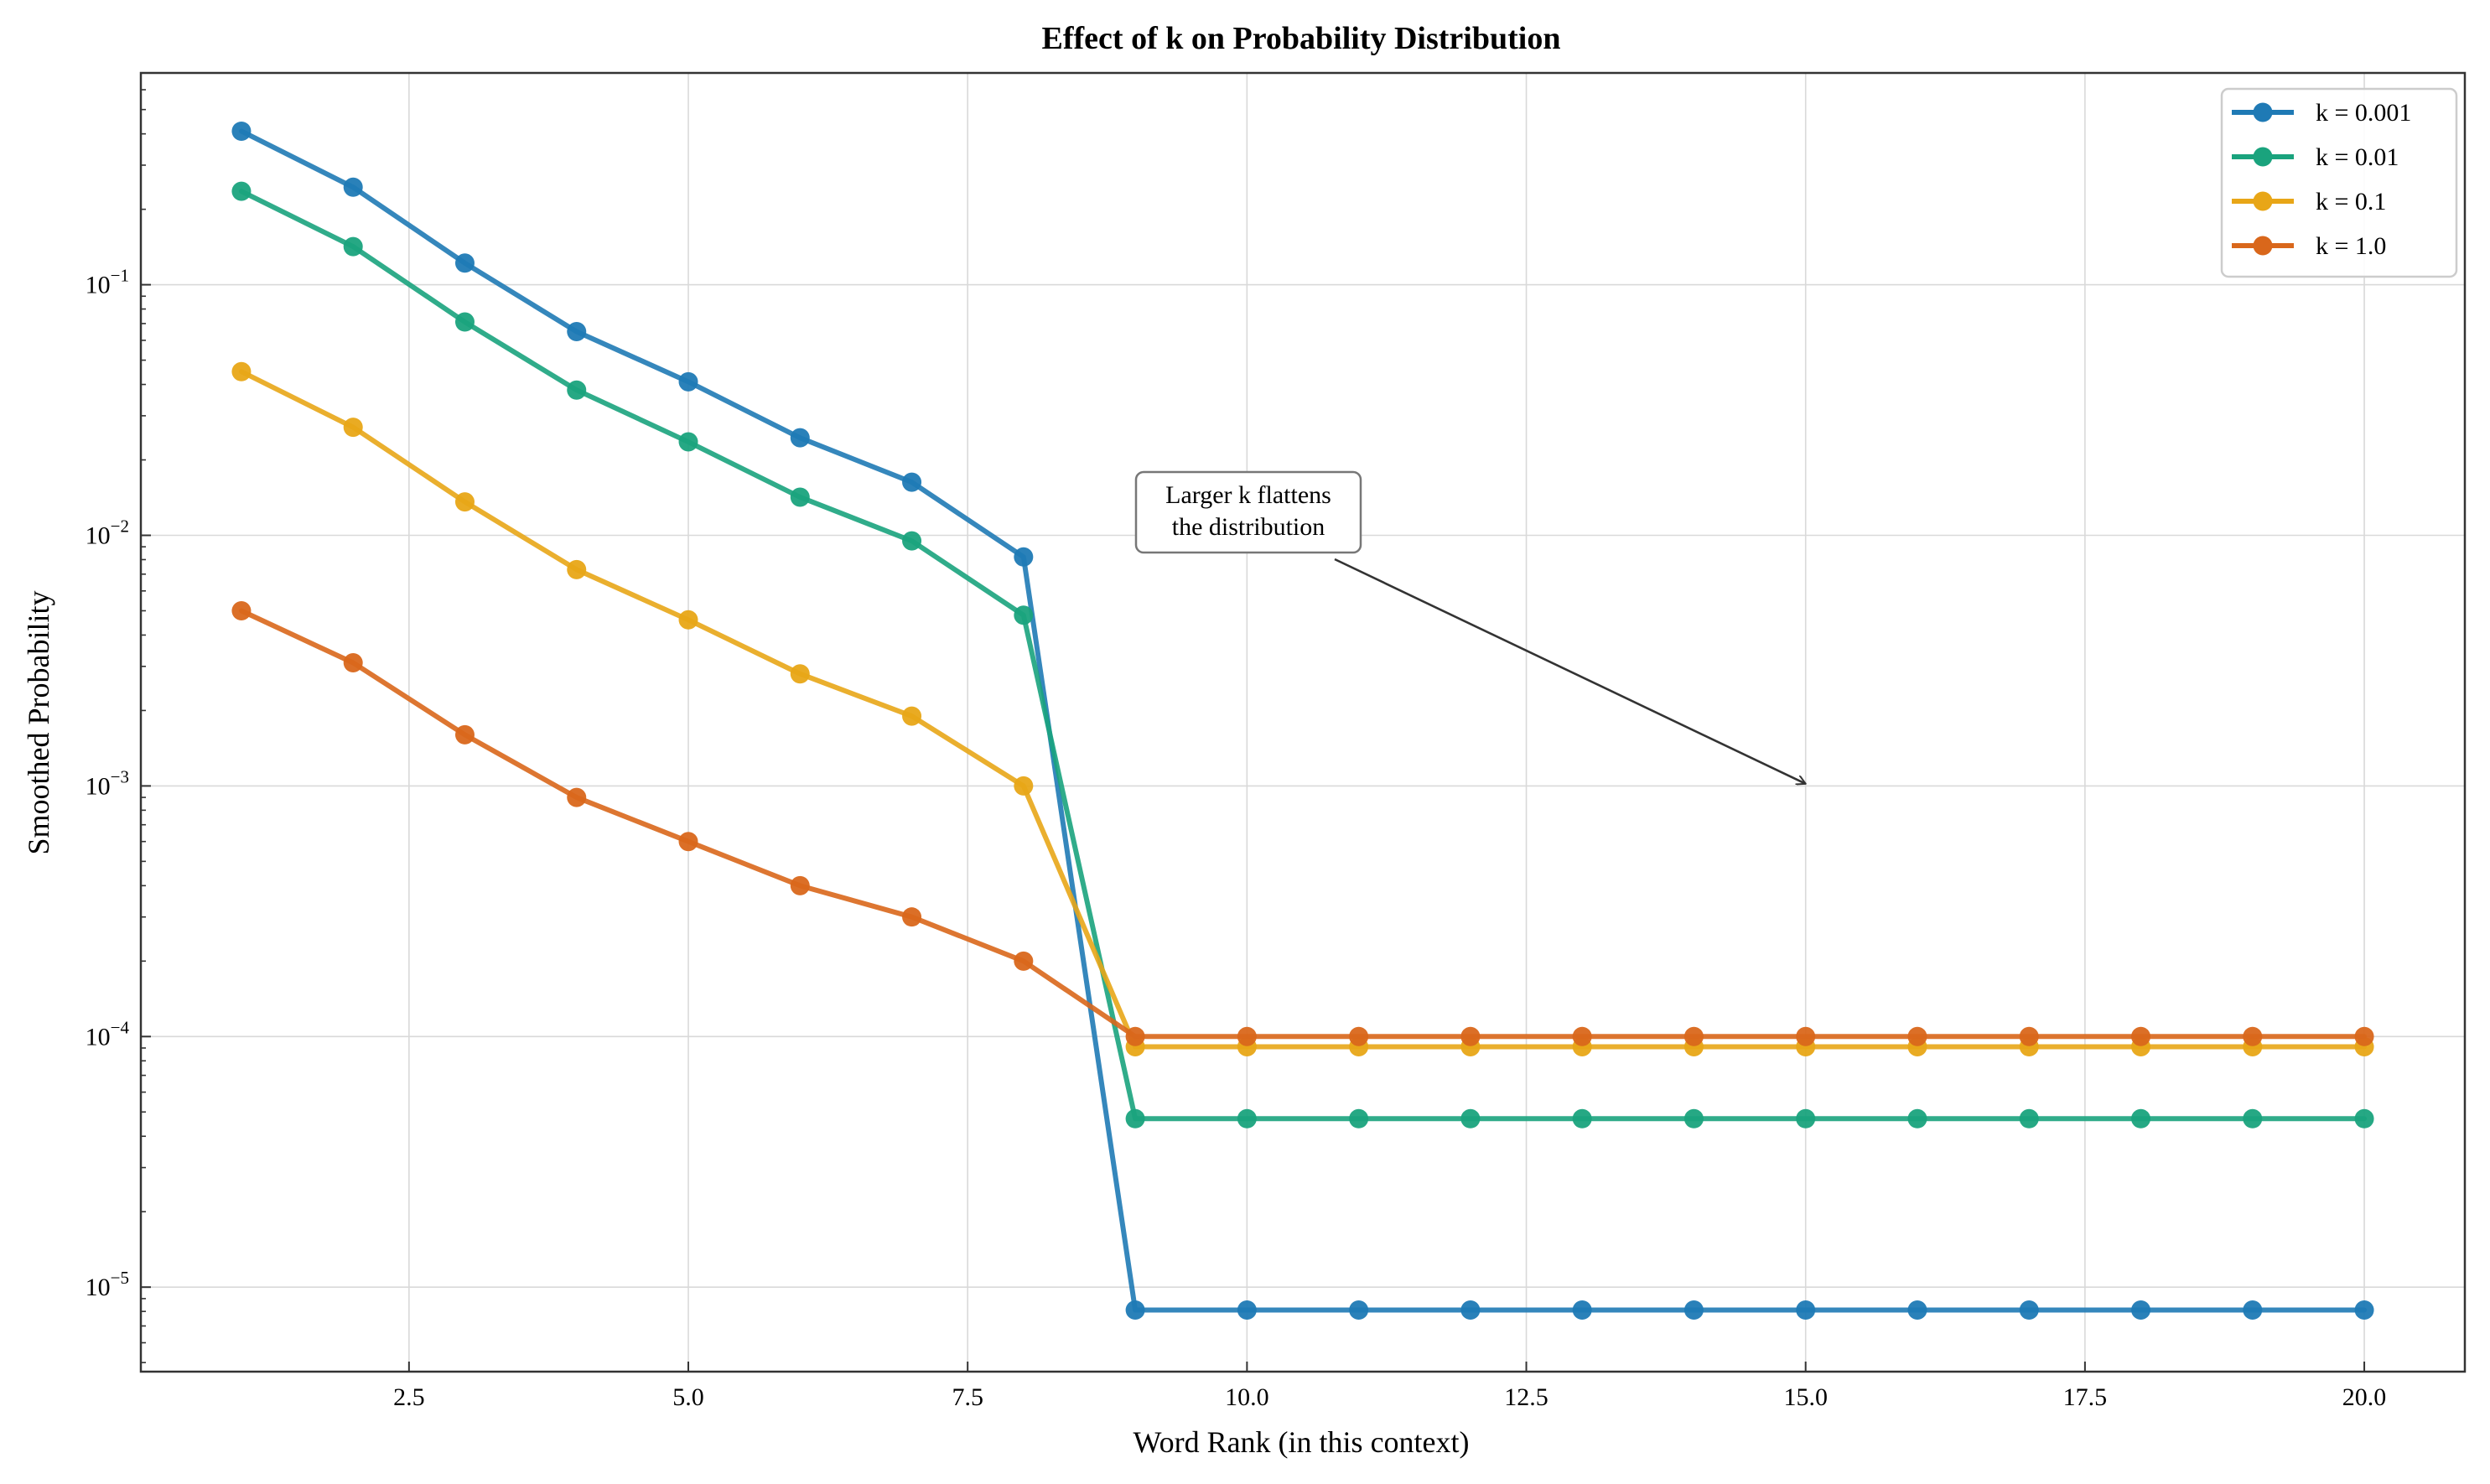 The height and width of the screenshot is (1484, 2490). What do you see at coordinates (107, 1284) in the screenshot?
I see `y-tick-label: 10⁻⁵` at bounding box center [107, 1284].